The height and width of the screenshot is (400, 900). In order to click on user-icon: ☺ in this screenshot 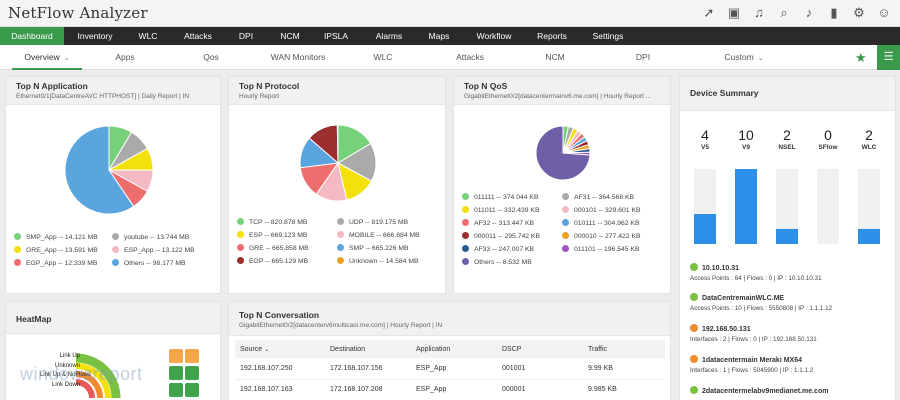, I will do `click(884, 12)`.